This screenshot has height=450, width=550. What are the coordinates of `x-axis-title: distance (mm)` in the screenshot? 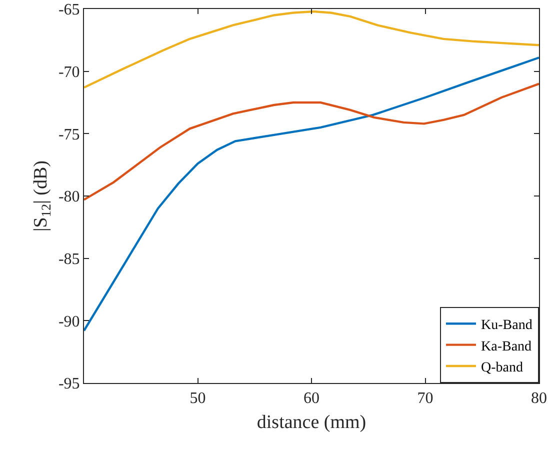 It's located at (311, 422).